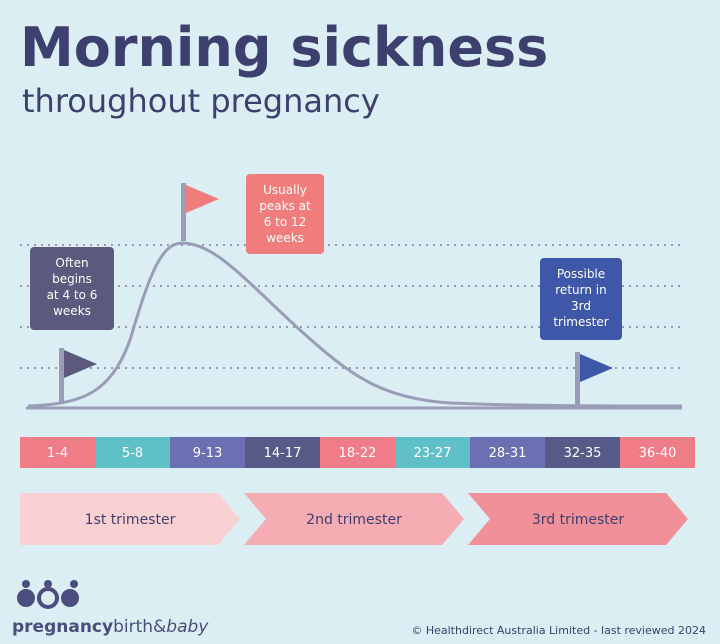 Image resolution: width=720 pixels, height=644 pixels. I want to click on callout-line: 6 to 12, so click(285, 222).